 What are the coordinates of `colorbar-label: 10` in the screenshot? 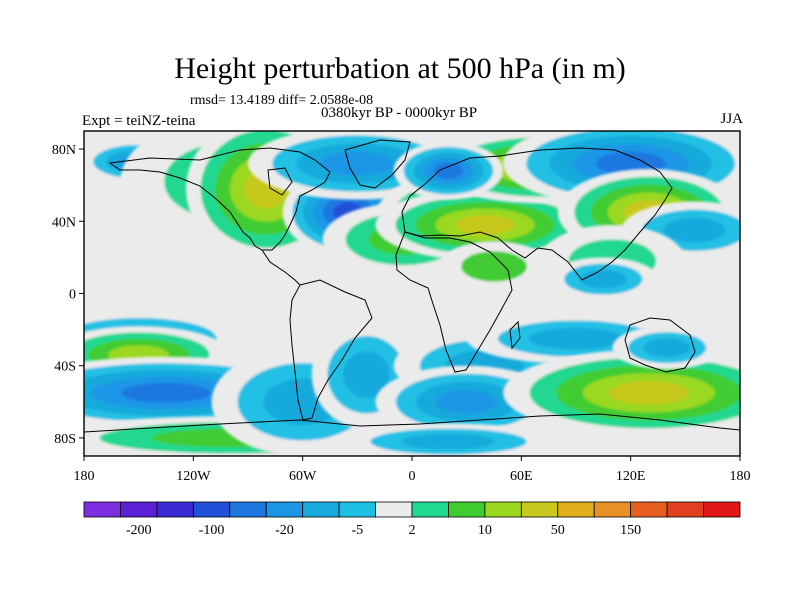 It's located at (485, 530).